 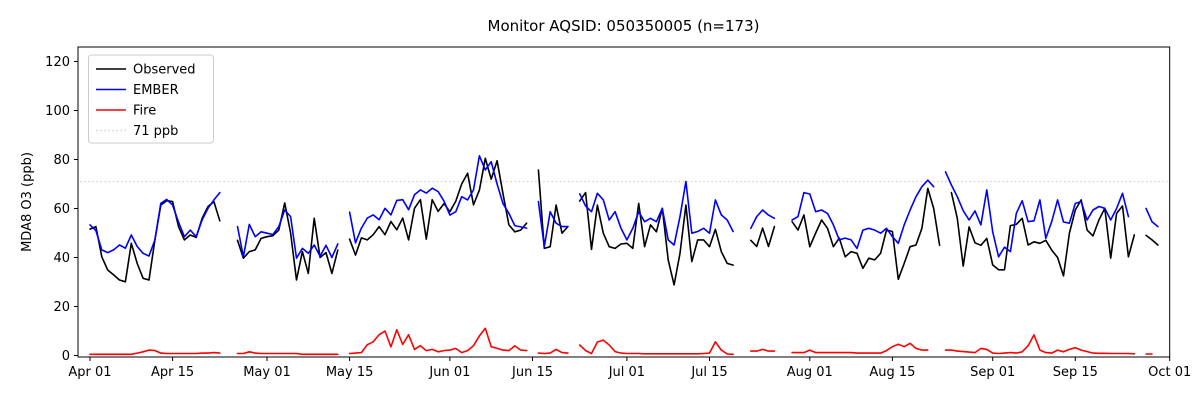 What do you see at coordinates (61, 258) in the screenshot?
I see `y-tick-label: 40` at bounding box center [61, 258].